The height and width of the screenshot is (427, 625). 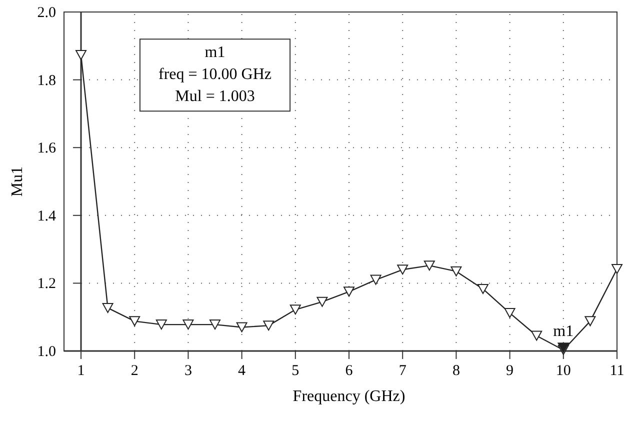 What do you see at coordinates (81, 371) in the screenshot?
I see `x-tick-label: 1` at bounding box center [81, 371].